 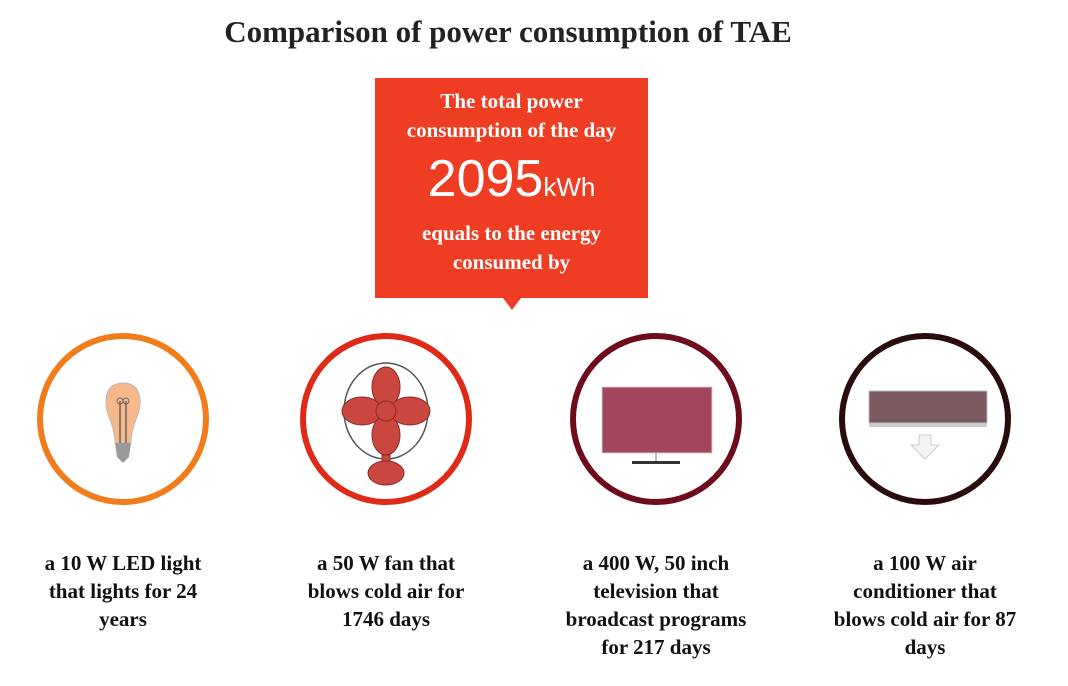 What do you see at coordinates (386, 563) in the screenshot?
I see `caption-line: a 50 W fan that` at bounding box center [386, 563].